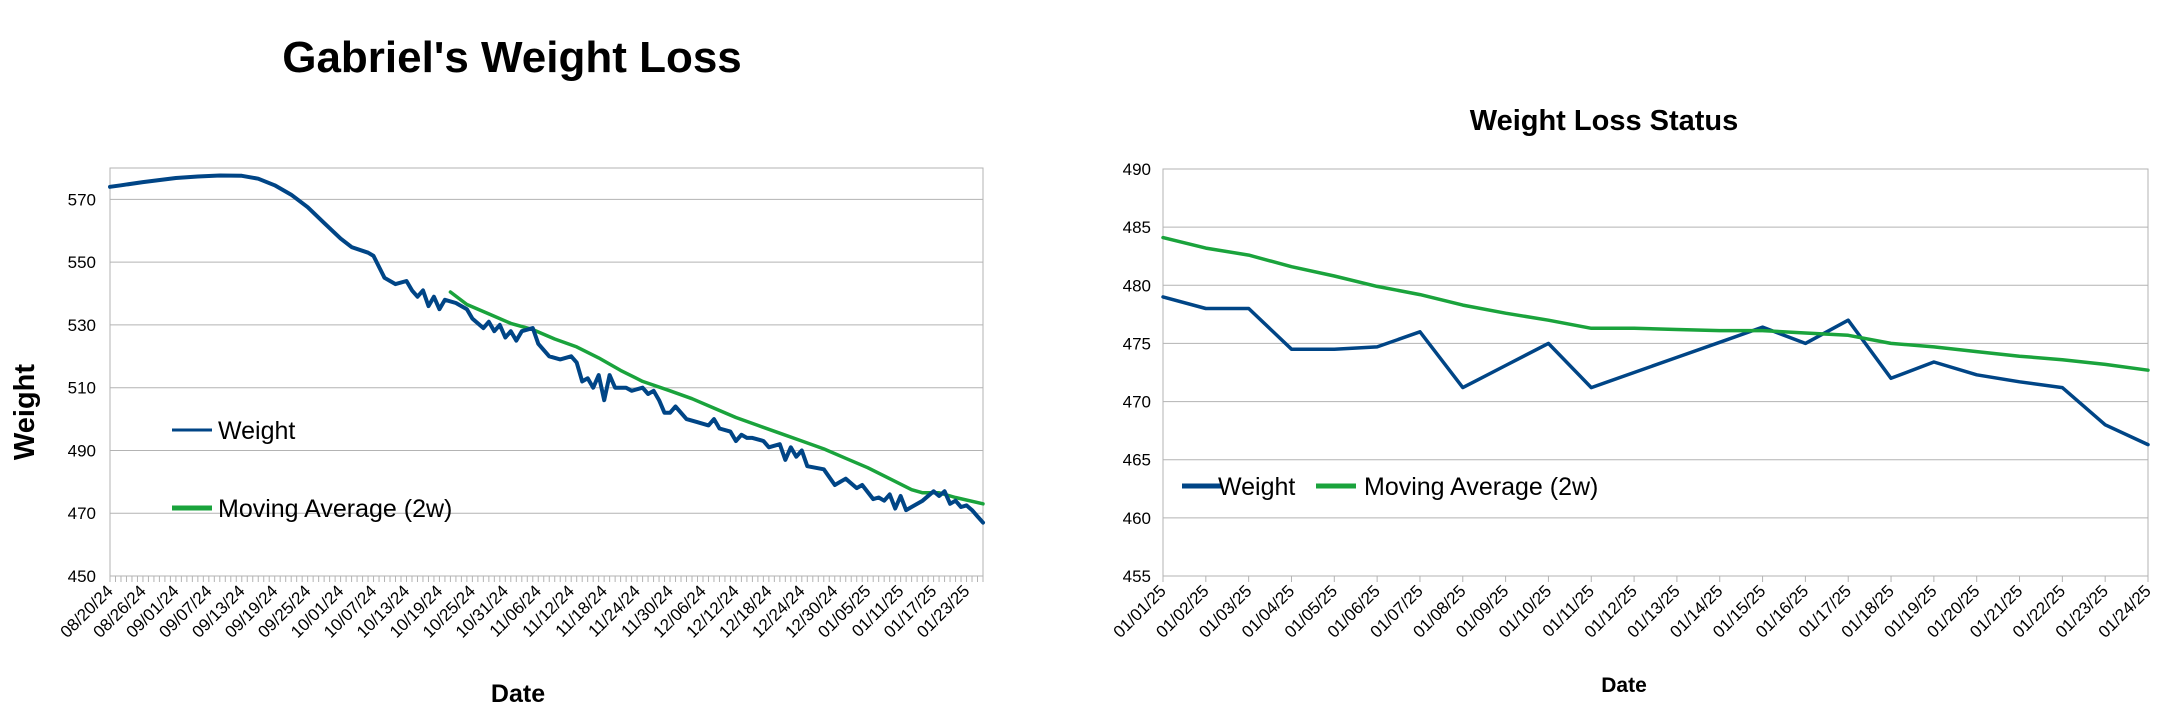 Image resolution: width=2160 pixels, height=716 pixels. I want to click on y-tick-label: 450, so click(82, 576).